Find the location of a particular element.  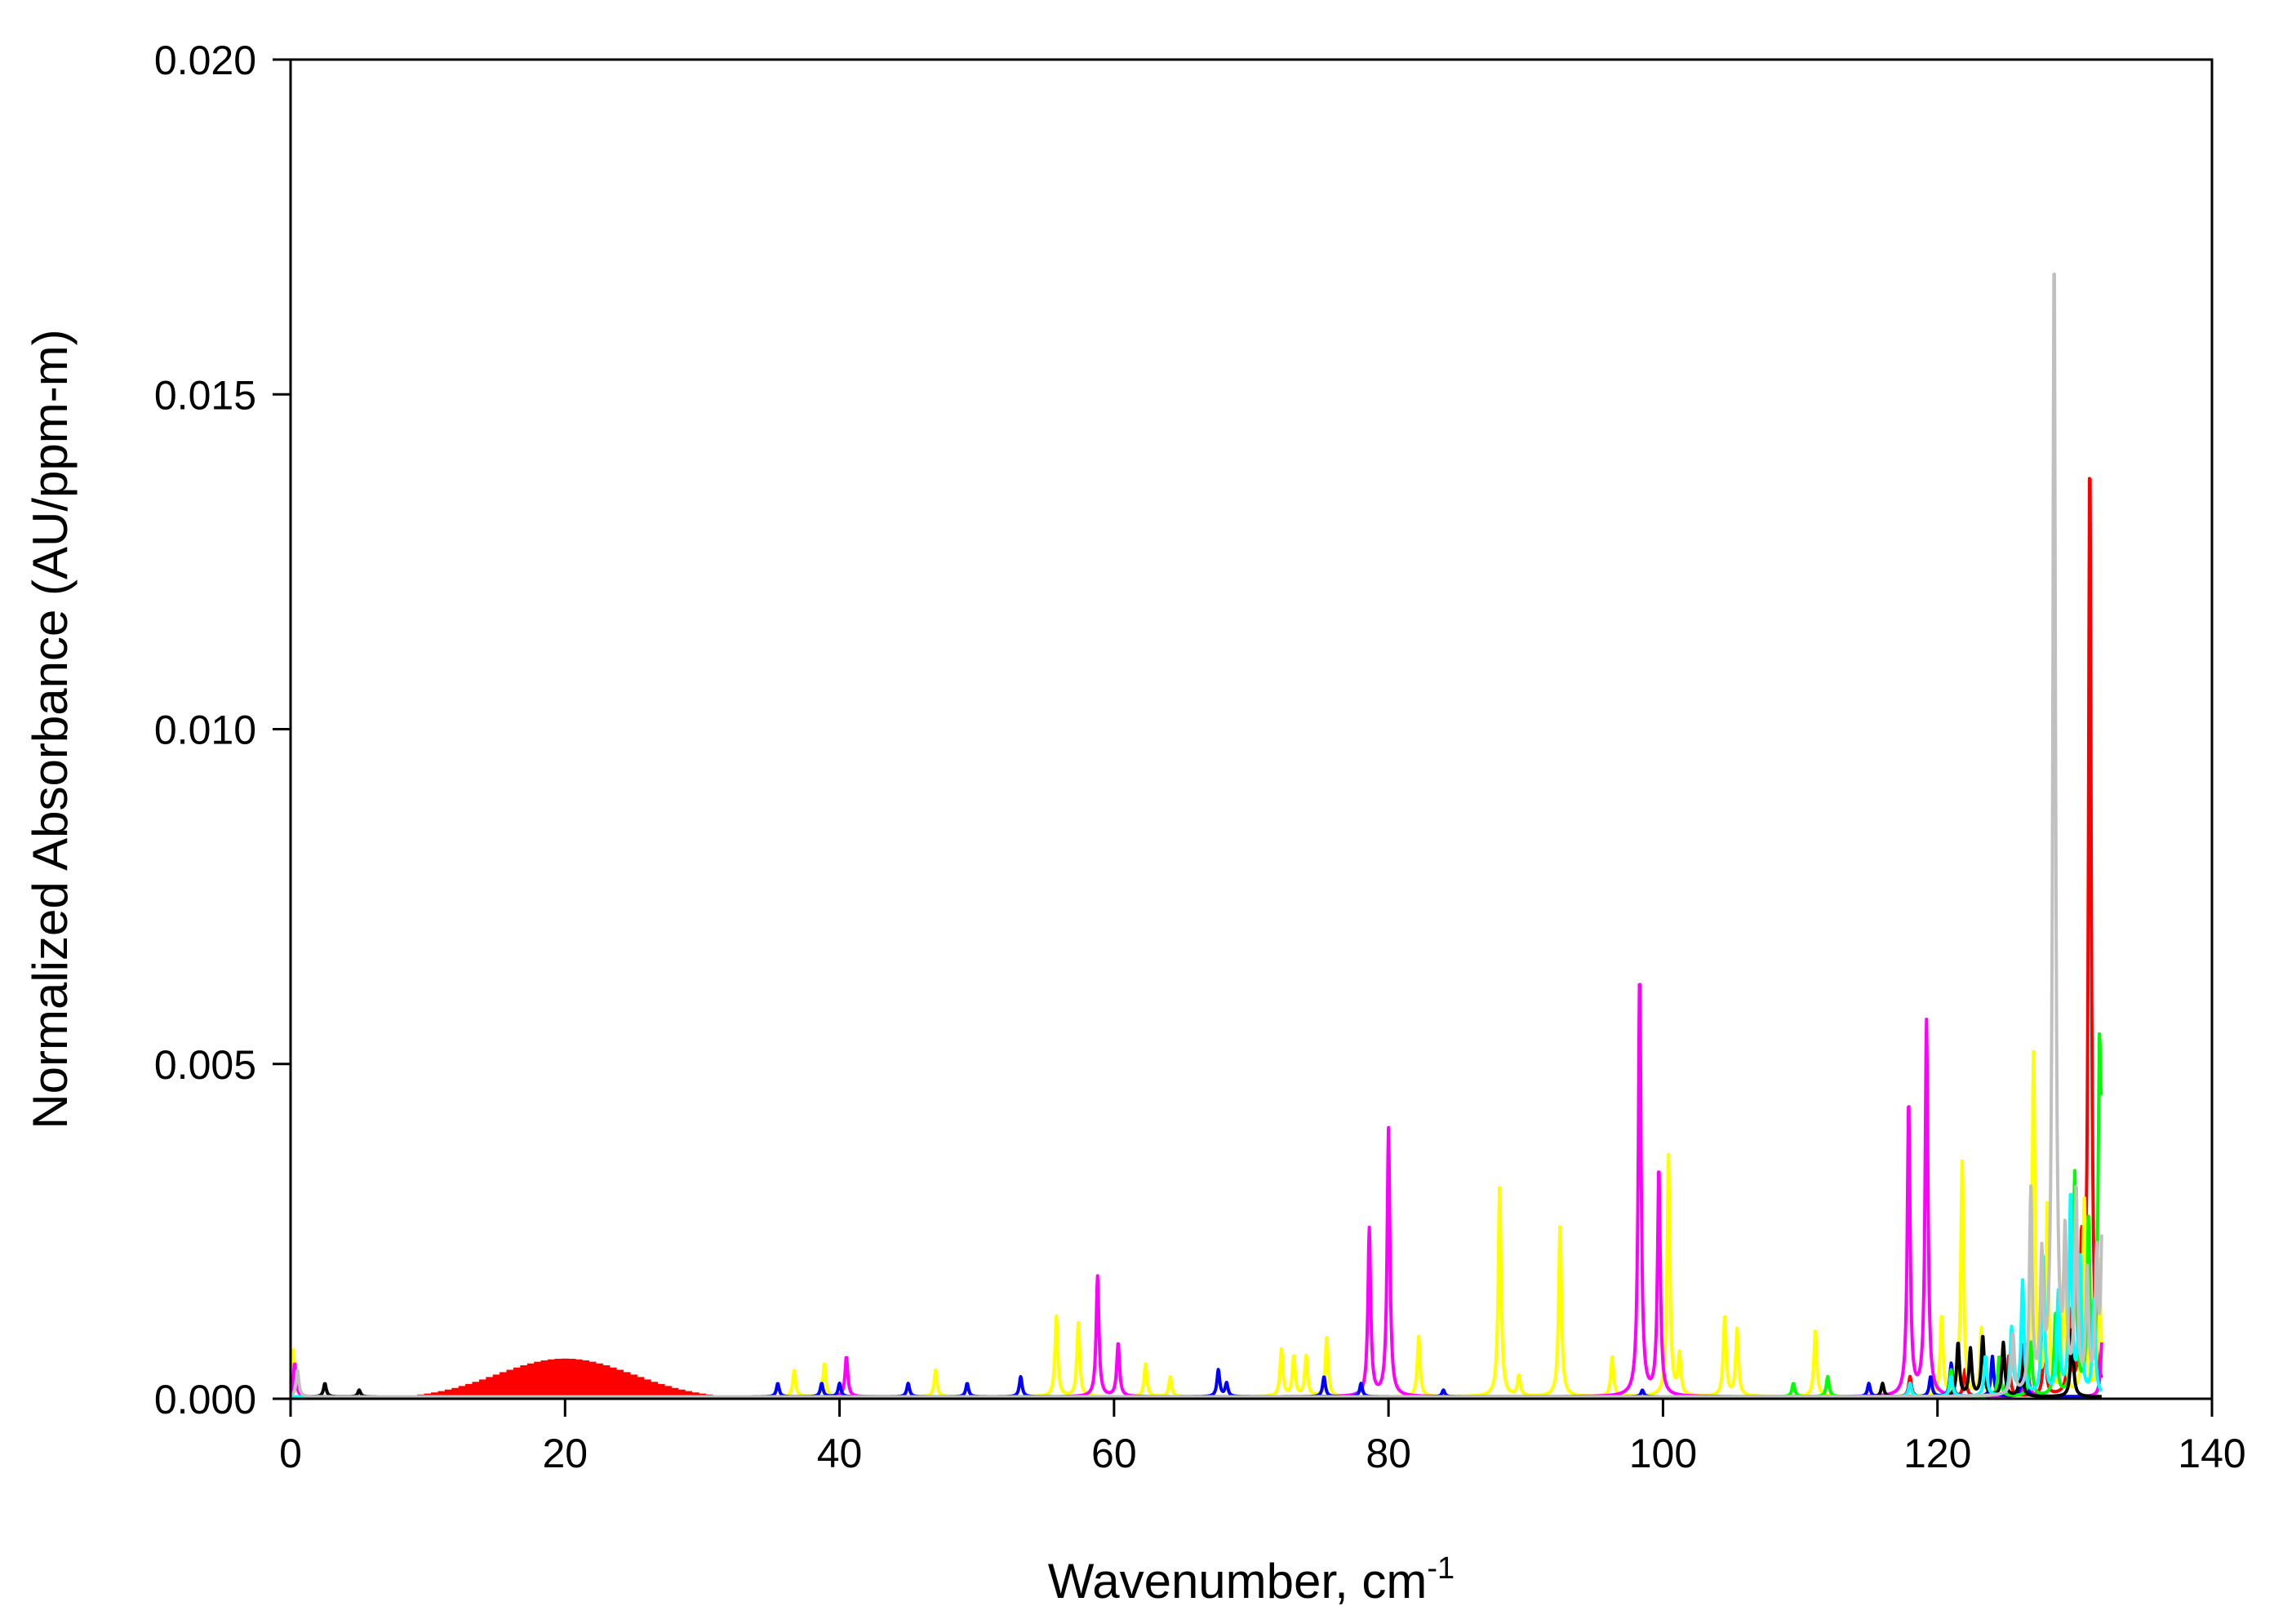

x-tick-label: 80 is located at coordinates (1388, 1453).